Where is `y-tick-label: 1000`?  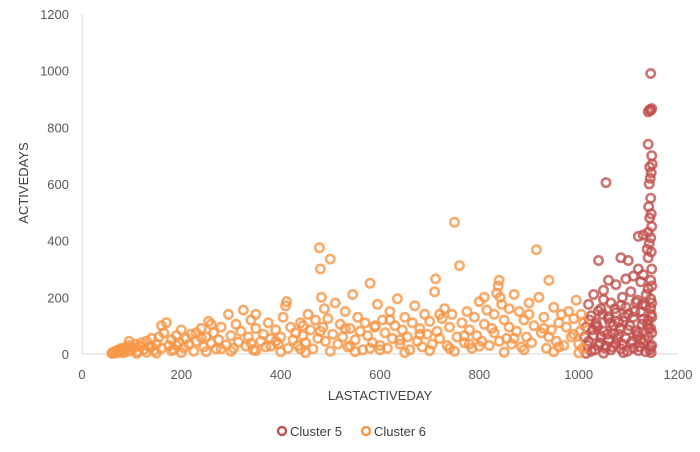 y-tick-label: 1000 is located at coordinates (54, 71).